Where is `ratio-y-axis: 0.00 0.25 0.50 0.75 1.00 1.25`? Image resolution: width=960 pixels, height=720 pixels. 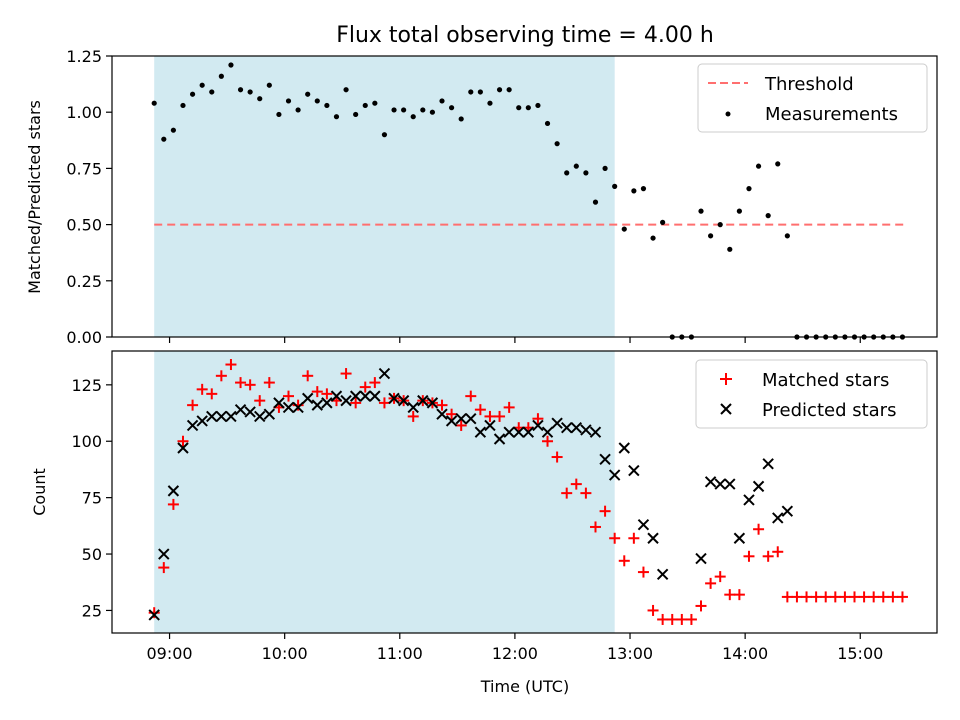 ratio-y-axis: 0.00 0.25 0.50 0.75 1.00 1.25 is located at coordinates (89, 197).